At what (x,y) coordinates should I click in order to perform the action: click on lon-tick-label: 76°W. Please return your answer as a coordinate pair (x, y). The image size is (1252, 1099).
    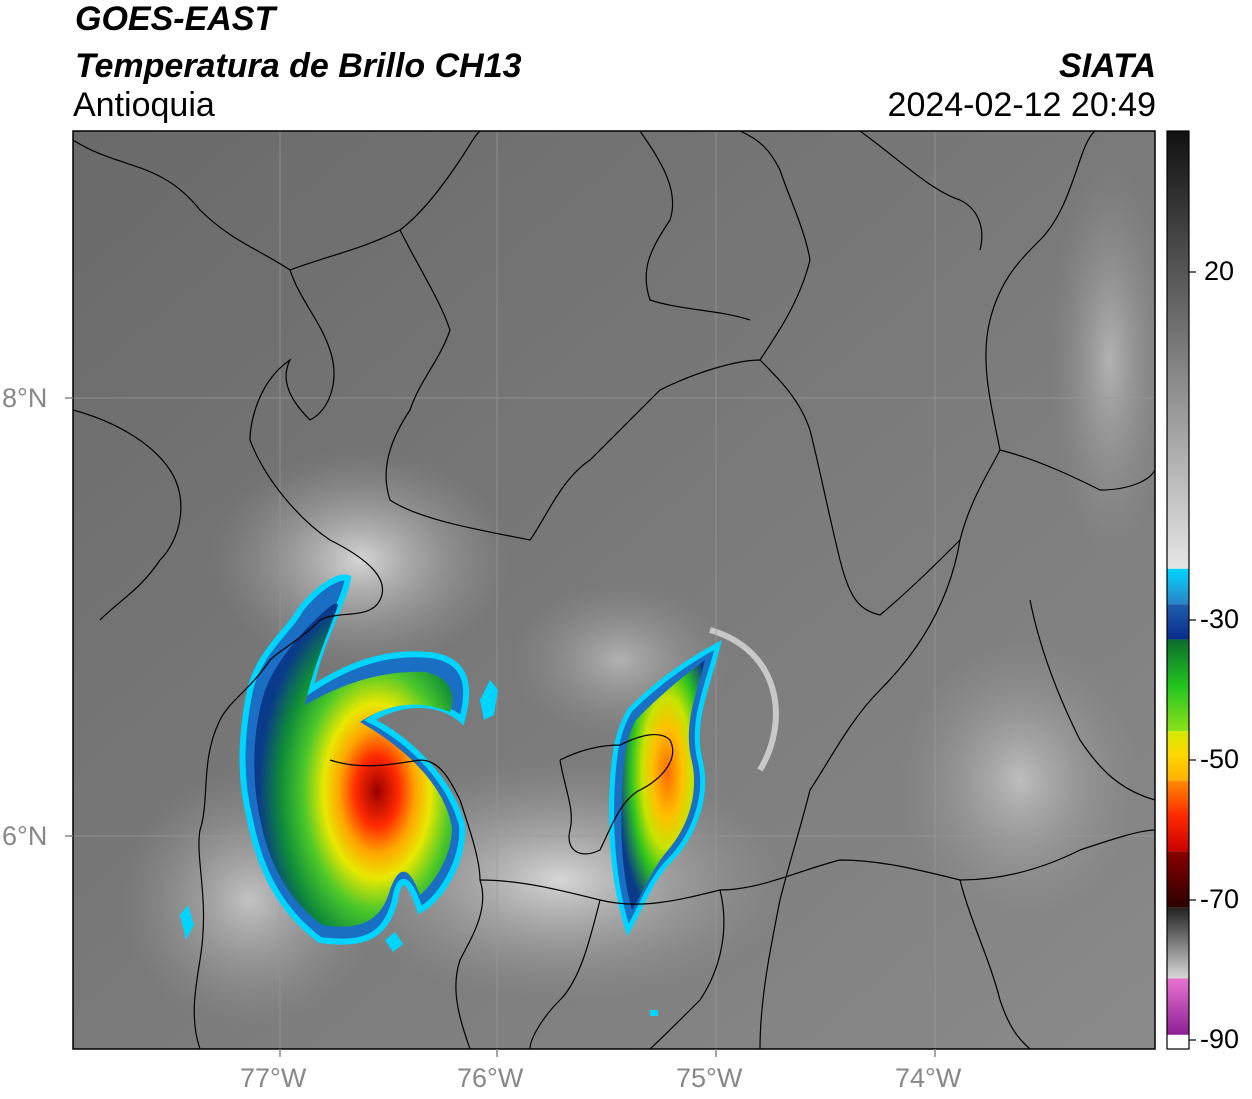
    Looking at the image, I should click on (490, 1078).